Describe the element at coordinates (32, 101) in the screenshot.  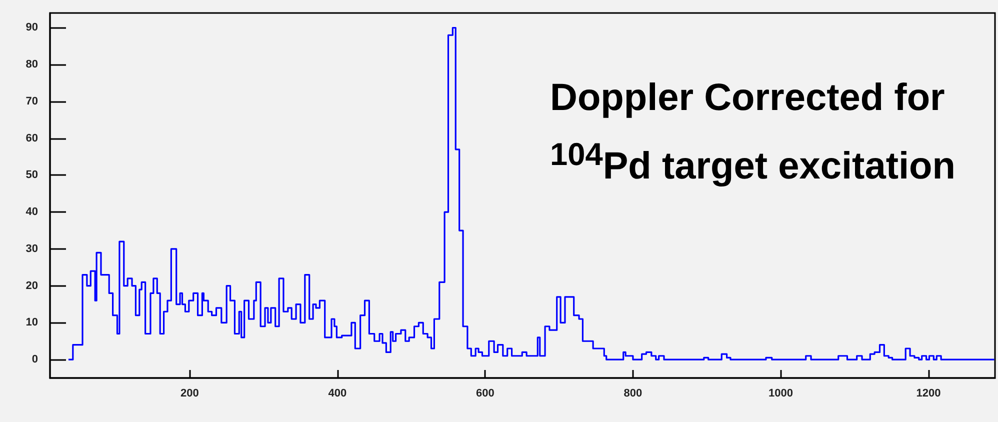
I see `y-tick-label: 70` at that location.